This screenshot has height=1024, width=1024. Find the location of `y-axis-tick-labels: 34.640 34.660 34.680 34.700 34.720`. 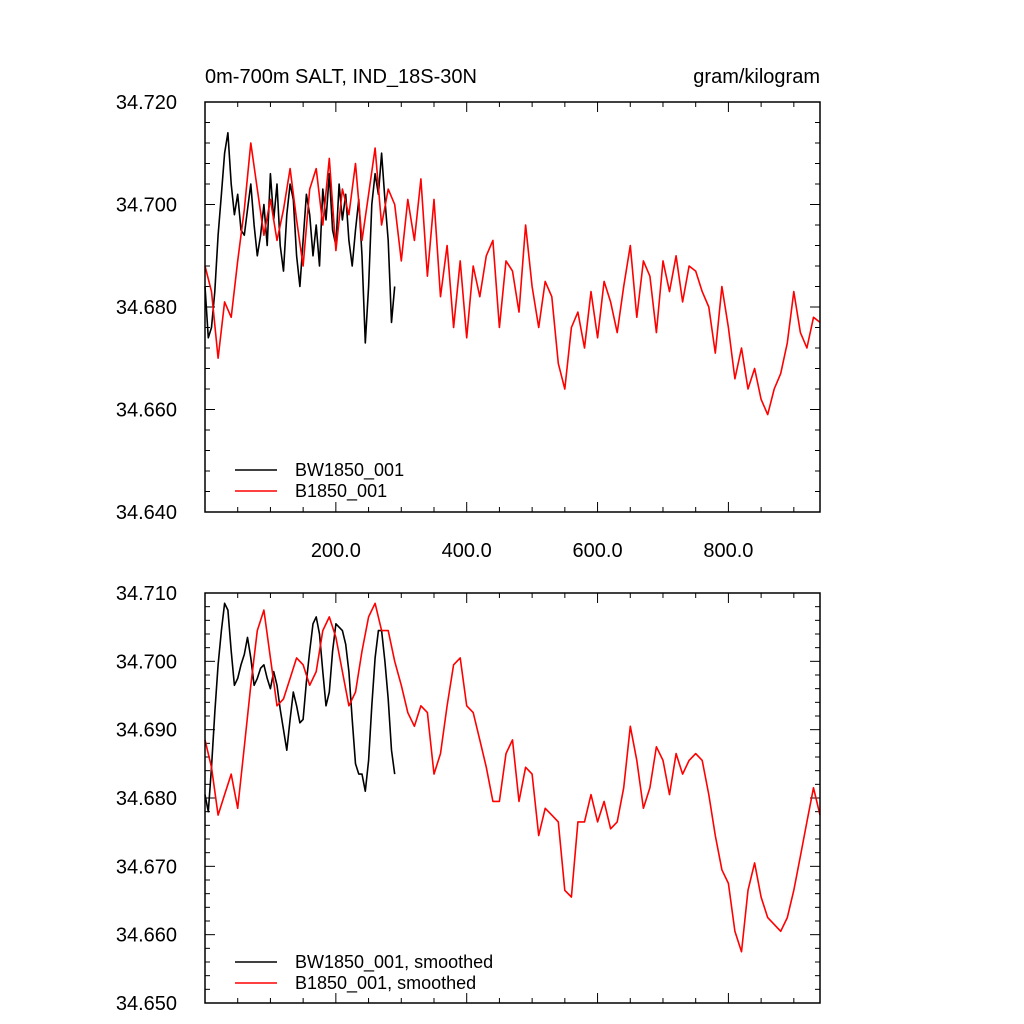

y-axis-tick-labels: 34.640 34.660 34.680 34.700 34.720 is located at coordinates (146, 308).